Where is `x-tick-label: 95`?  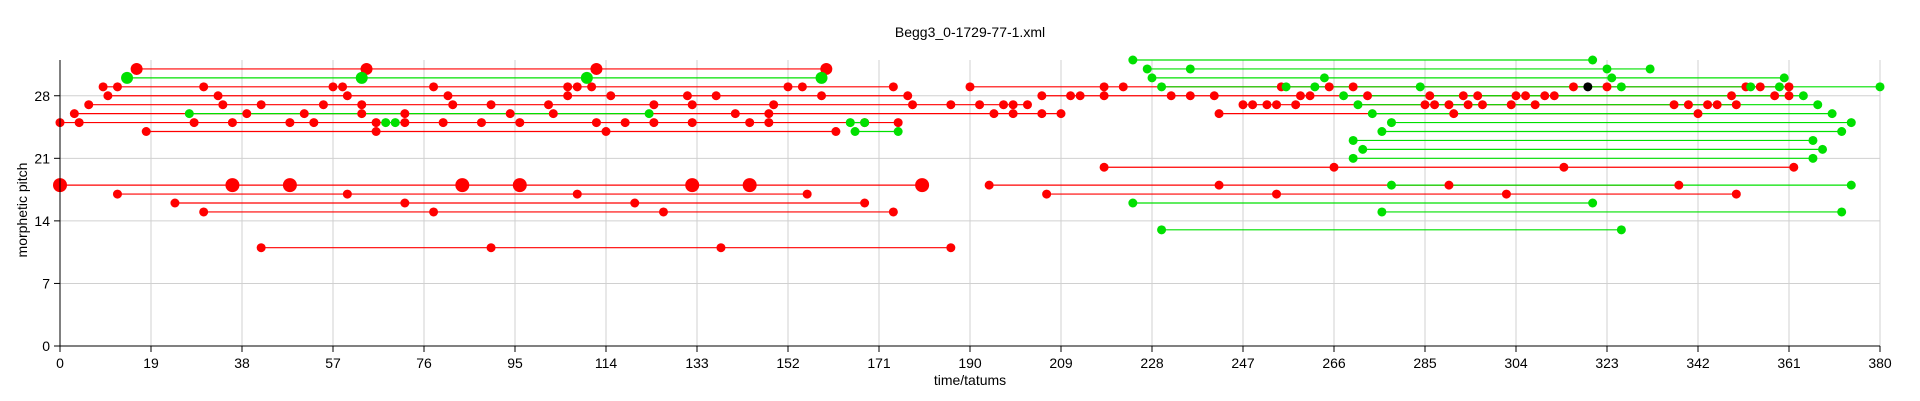 x-tick-label: 95 is located at coordinates (515, 363).